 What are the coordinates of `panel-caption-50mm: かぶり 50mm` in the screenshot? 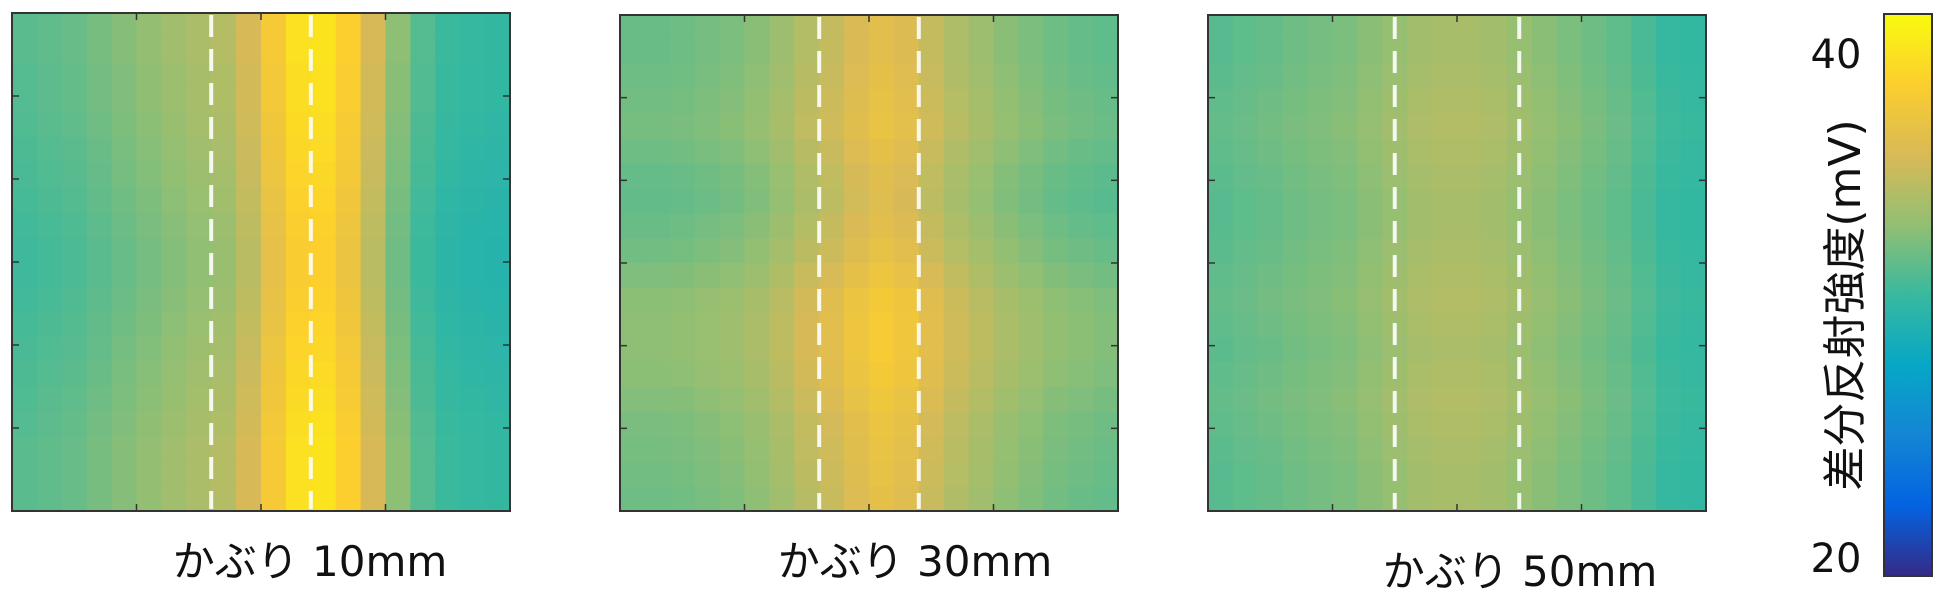 It's located at (1520, 571).